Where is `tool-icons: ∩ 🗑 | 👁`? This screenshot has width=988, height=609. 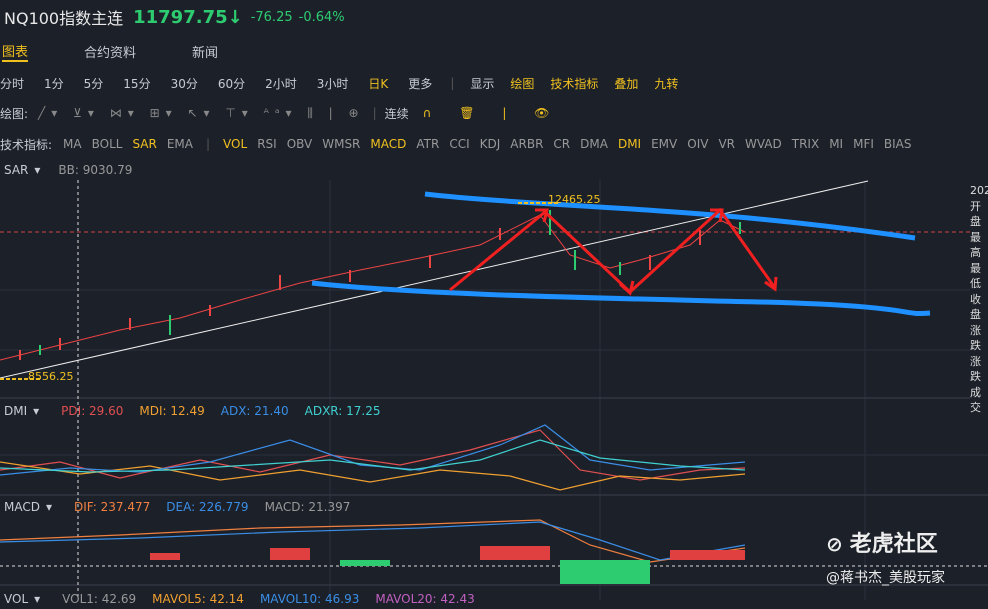
tool-icons: ∩ 🗑 | 👁 is located at coordinates (492, 113).